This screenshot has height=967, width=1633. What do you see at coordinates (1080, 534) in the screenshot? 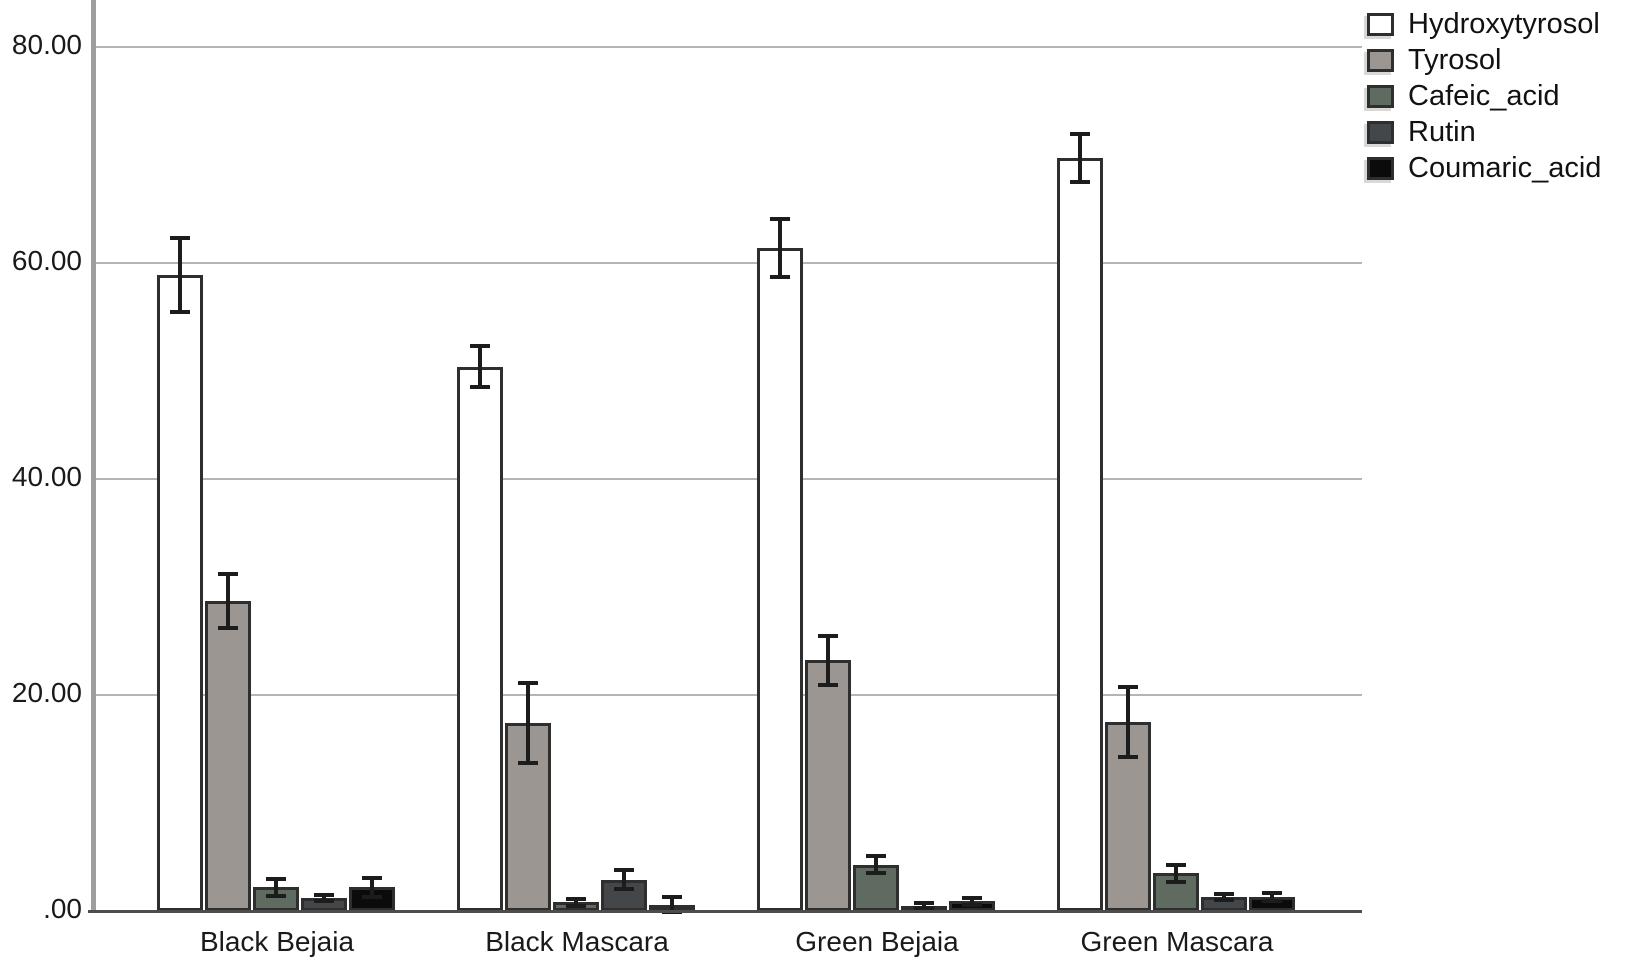
I see `bar-Hydroxytyrosol-Green-Mascara` at bounding box center [1080, 534].